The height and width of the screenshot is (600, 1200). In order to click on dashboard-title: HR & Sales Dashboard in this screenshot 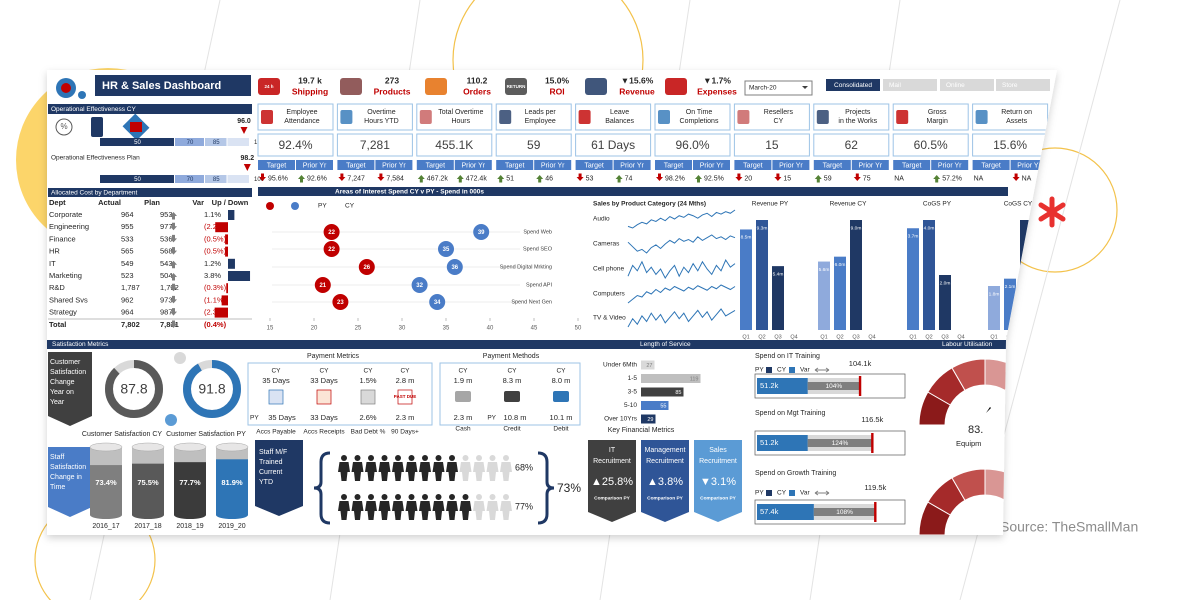, I will do `click(161, 86)`.